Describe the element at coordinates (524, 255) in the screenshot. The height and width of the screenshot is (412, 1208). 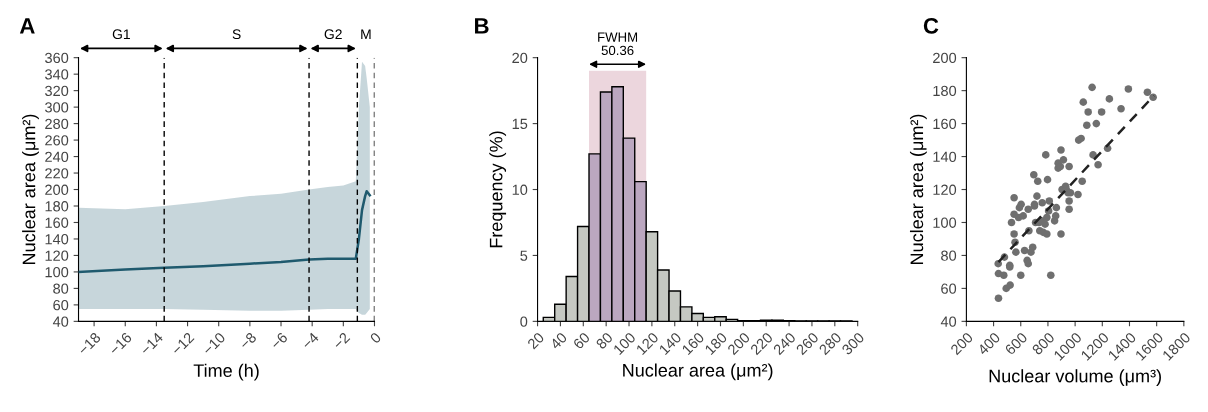
I see `y-tick-label: 5` at that location.